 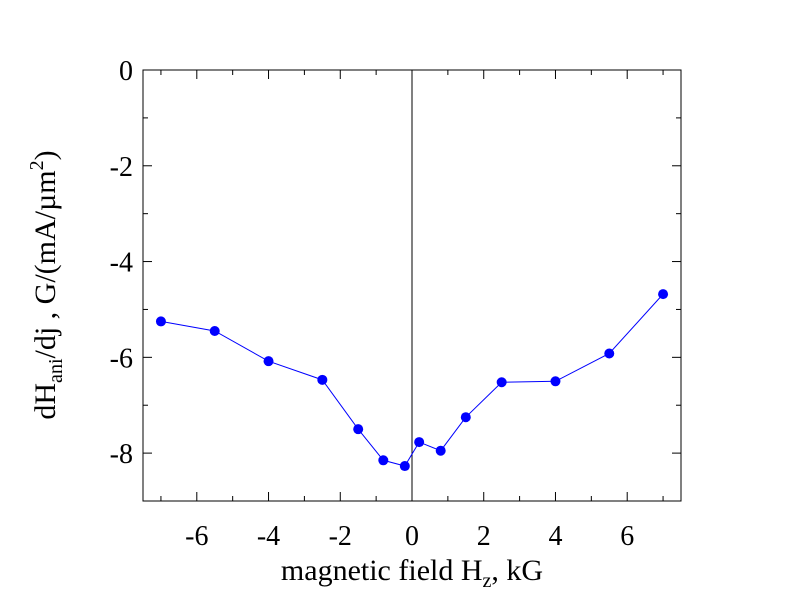 What do you see at coordinates (126, 71) in the screenshot?
I see `y-tick-label: 0` at bounding box center [126, 71].